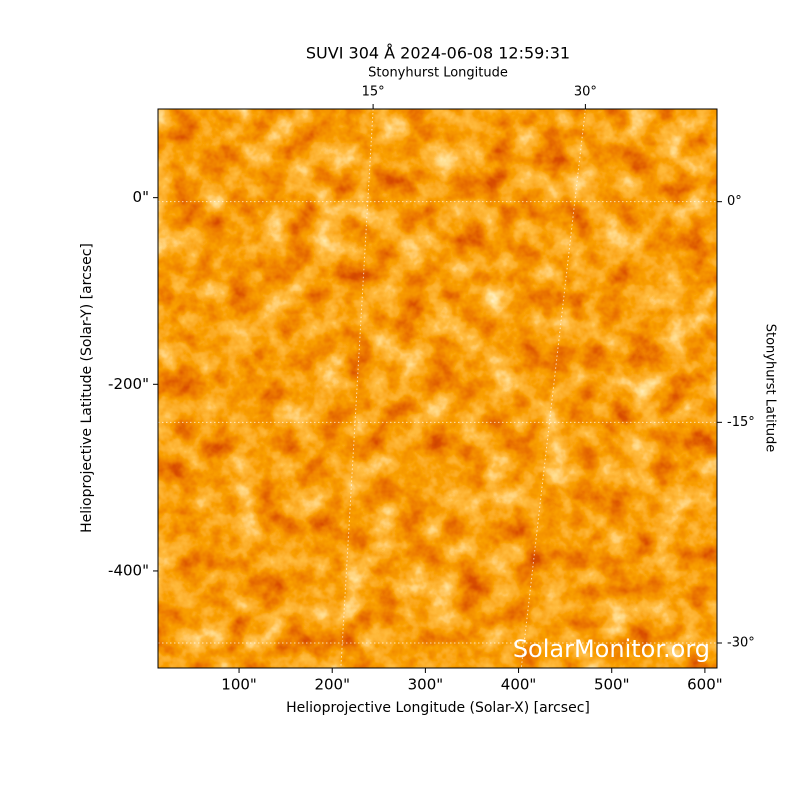  I want to click on y-tick-label: -200", so click(128, 384).